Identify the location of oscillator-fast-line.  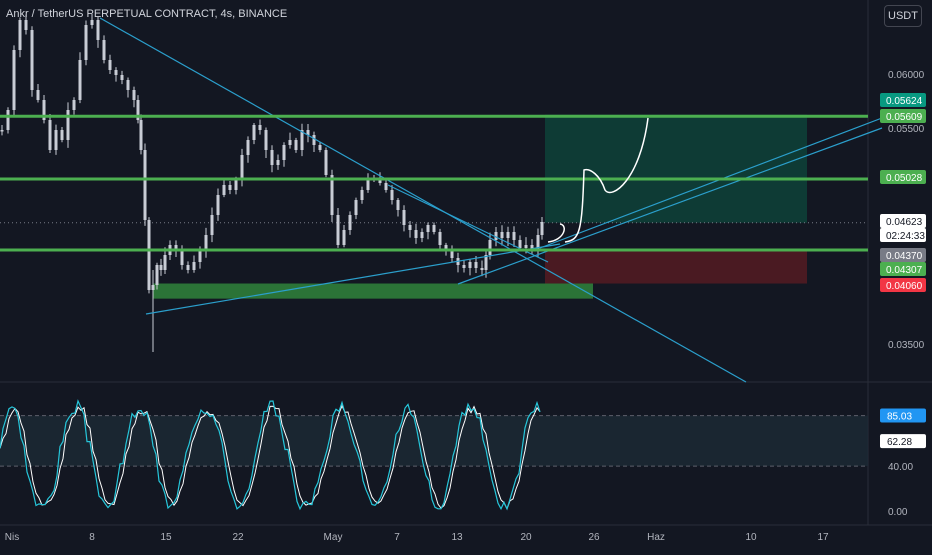
(270, 455).